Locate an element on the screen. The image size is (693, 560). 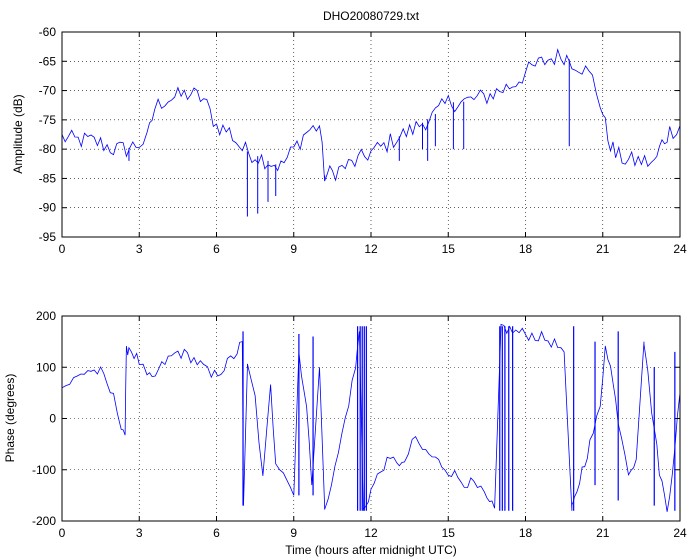
phase-xtick-label: 6 is located at coordinates (216, 533).